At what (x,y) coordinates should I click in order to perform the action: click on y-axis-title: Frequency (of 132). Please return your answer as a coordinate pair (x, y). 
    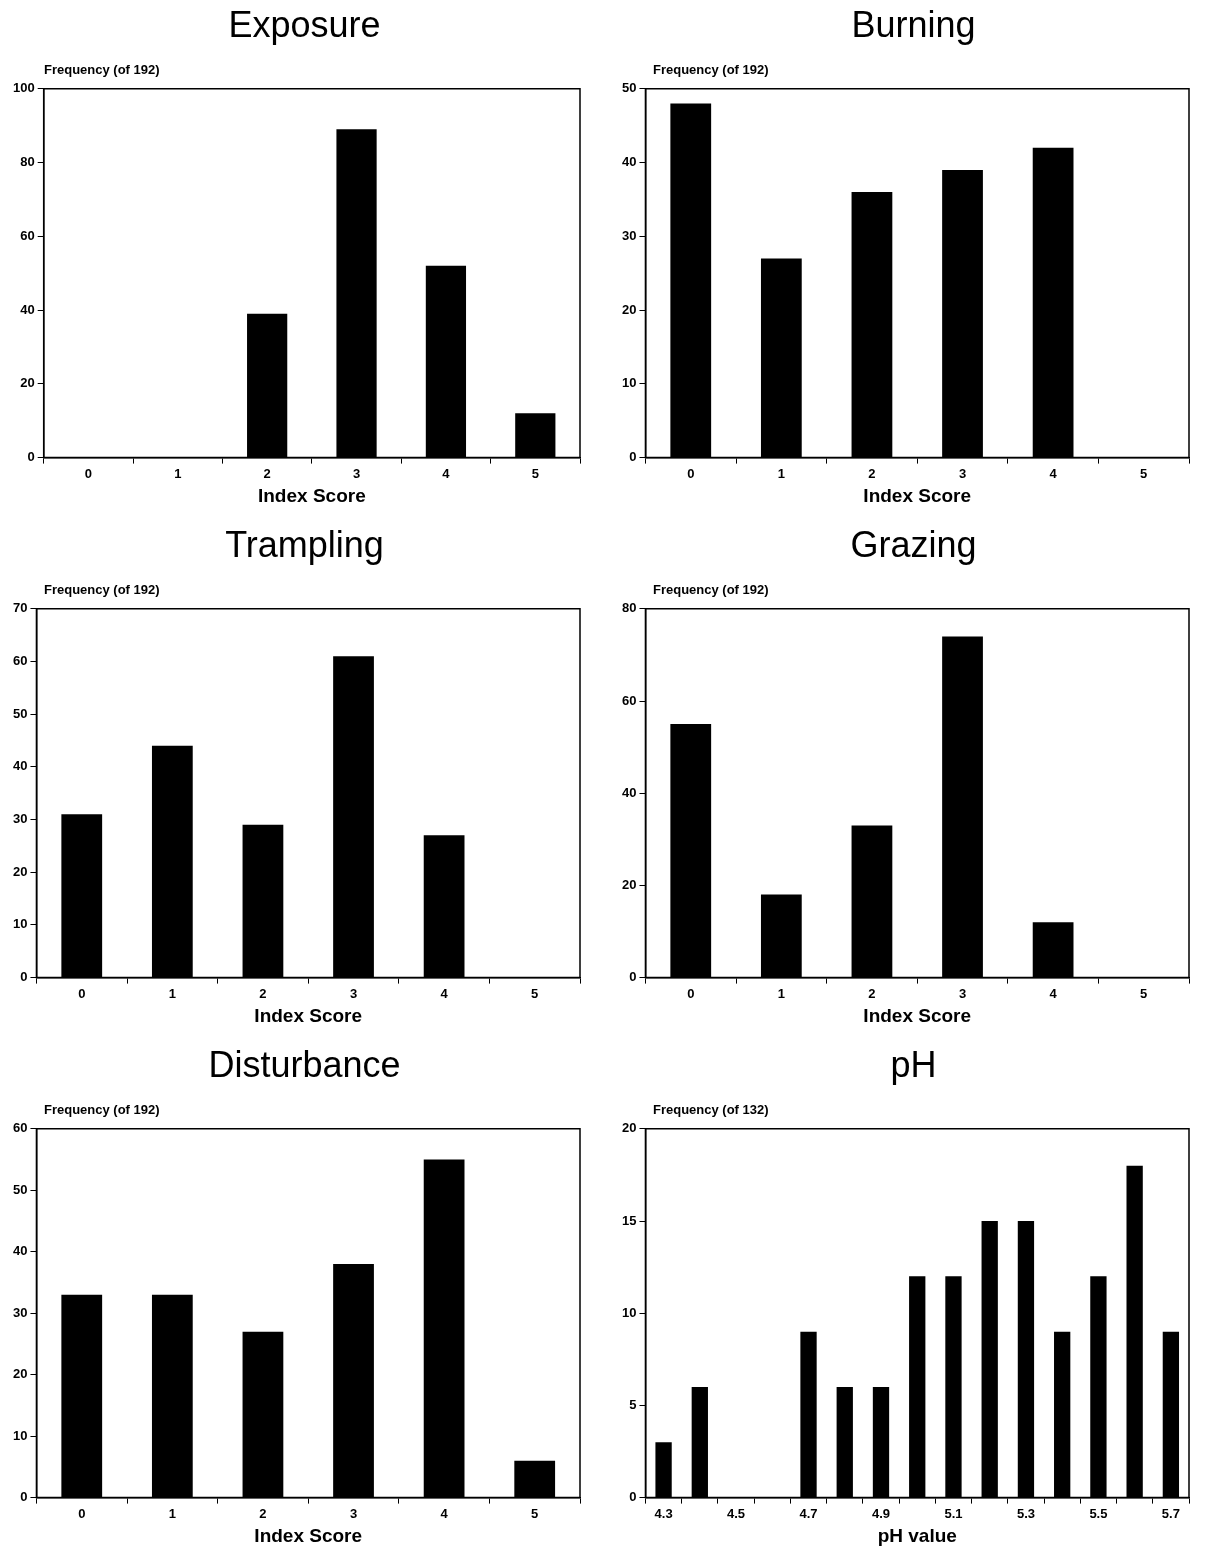
    Looking at the image, I should click on (711, 1109).